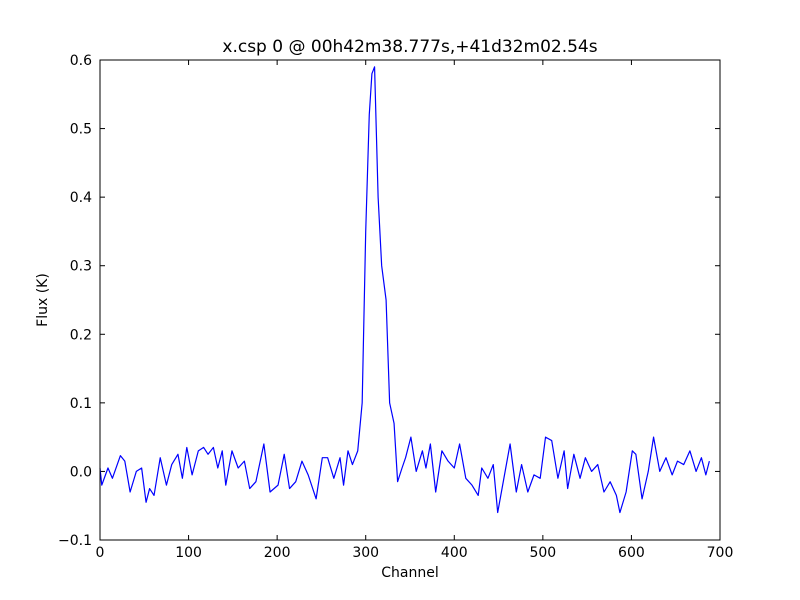 The image size is (800, 600). What do you see at coordinates (81, 404) in the screenshot?
I see `y-tick-label: 0.1` at bounding box center [81, 404].